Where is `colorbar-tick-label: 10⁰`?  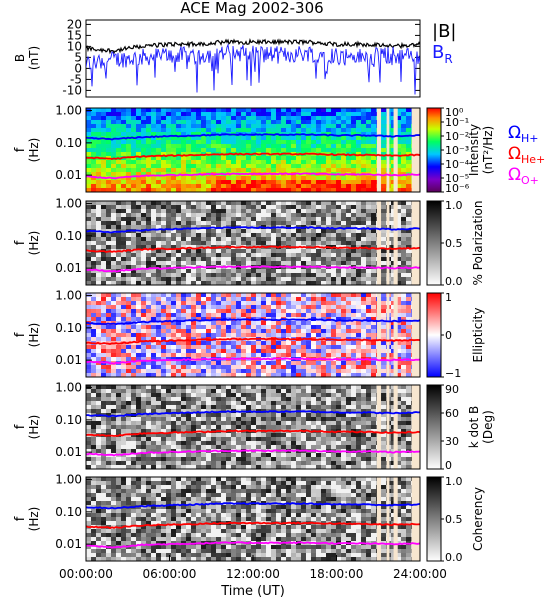 colorbar-tick-label: 10⁰ is located at coordinates (454, 112).